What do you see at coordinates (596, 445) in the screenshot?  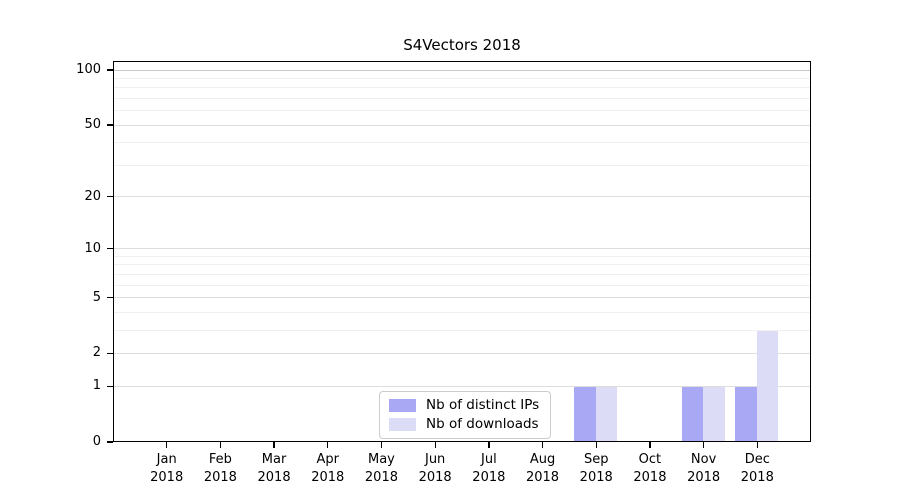 I see `x-tick-sep` at bounding box center [596, 445].